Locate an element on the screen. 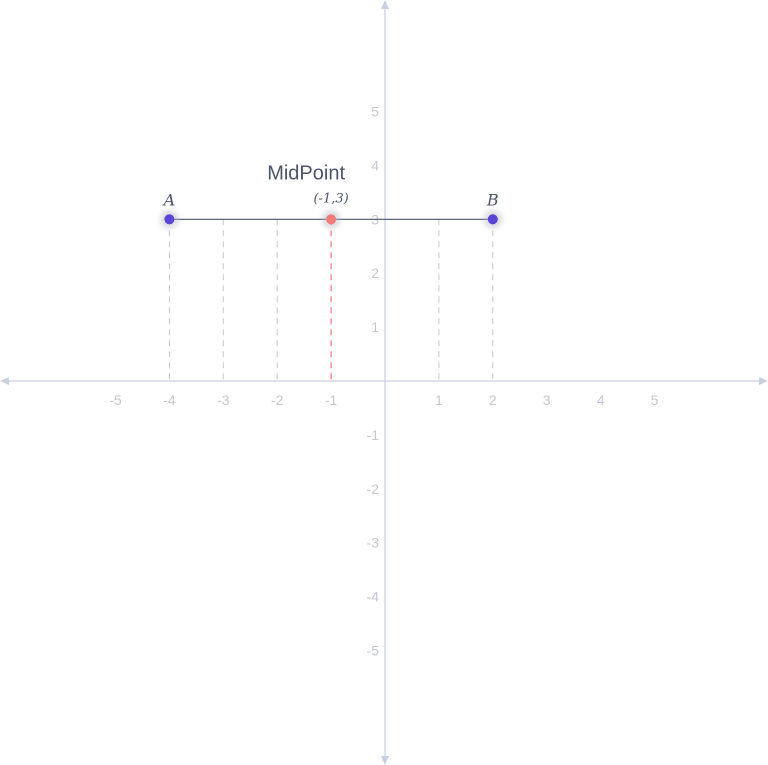  midpoint-title: MidPoint is located at coordinates (306, 173).